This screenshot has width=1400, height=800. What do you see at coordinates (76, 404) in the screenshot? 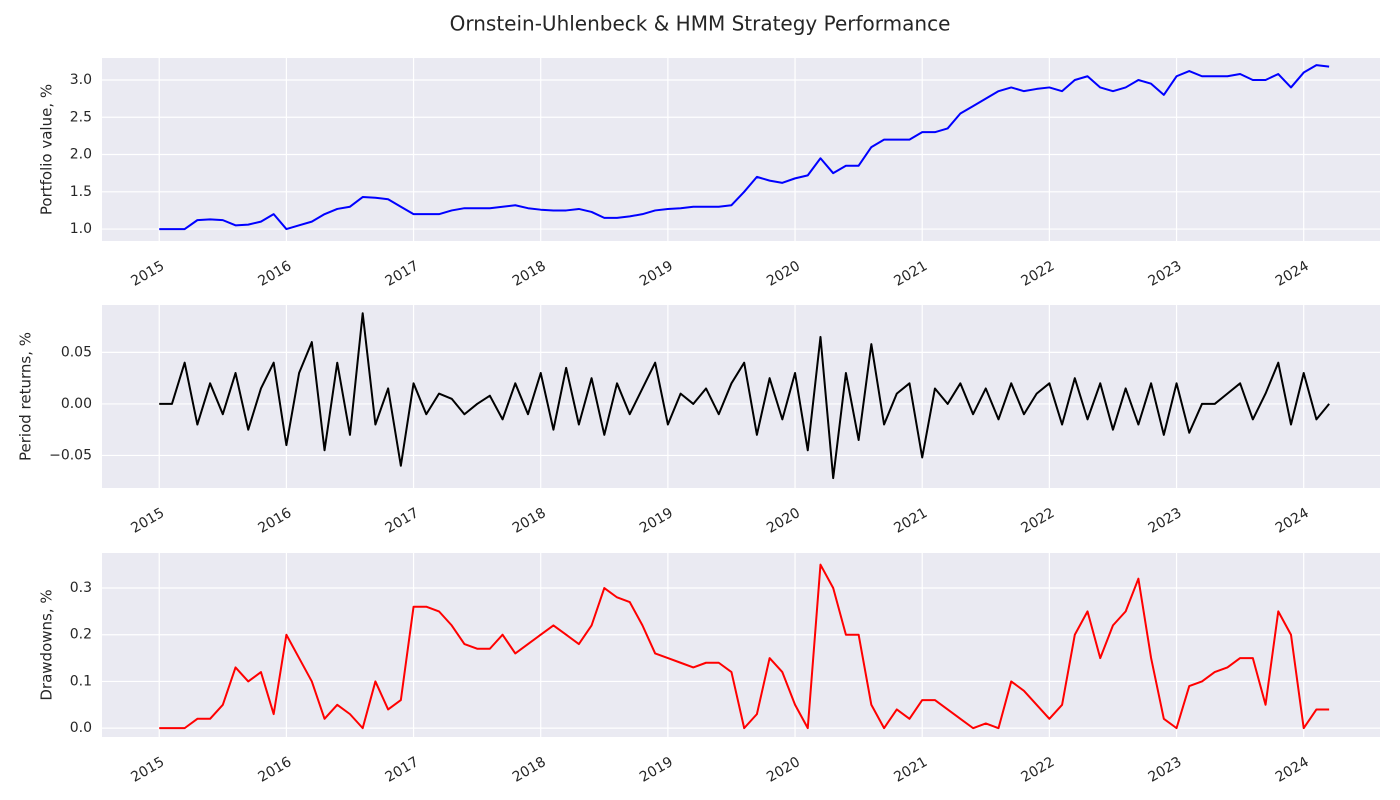
I see `y-tick-label: 0.00` at bounding box center [76, 404].